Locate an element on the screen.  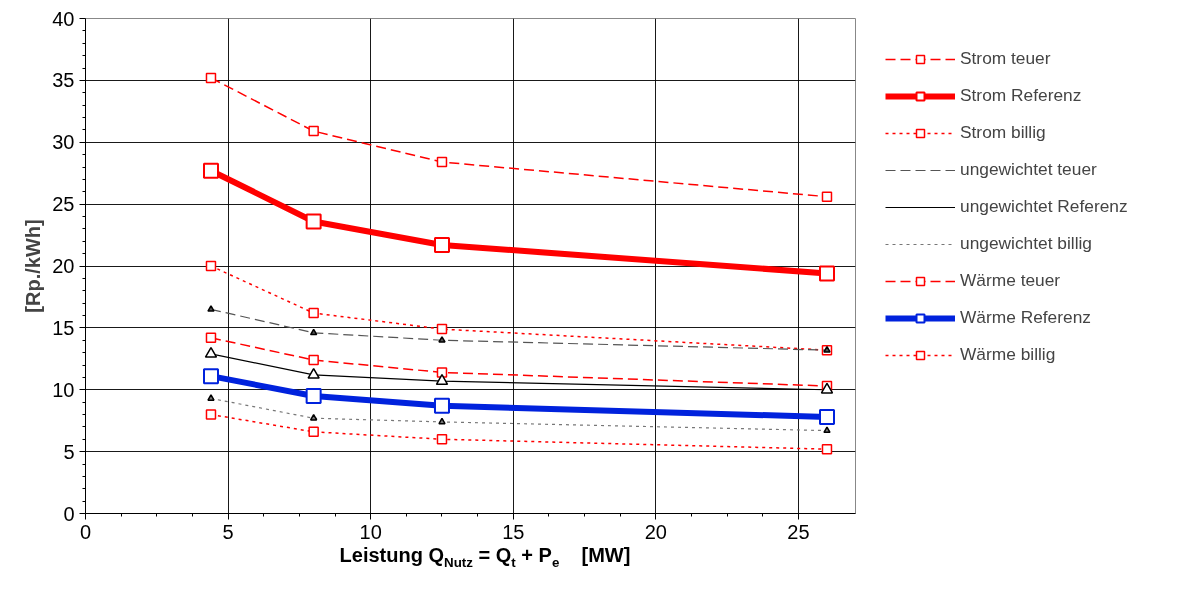
y-tick-label: 35 is located at coordinates (63, 80).